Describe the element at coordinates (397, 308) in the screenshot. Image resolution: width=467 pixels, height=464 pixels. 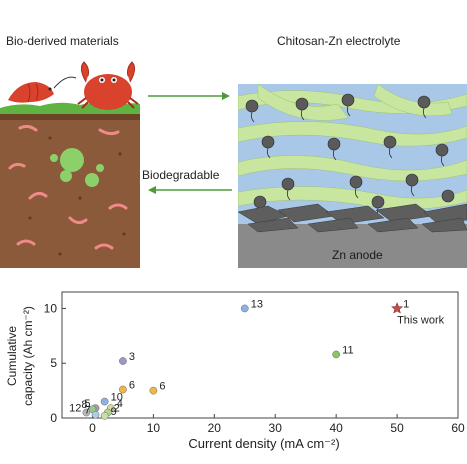
I see `data-point-star` at that location.